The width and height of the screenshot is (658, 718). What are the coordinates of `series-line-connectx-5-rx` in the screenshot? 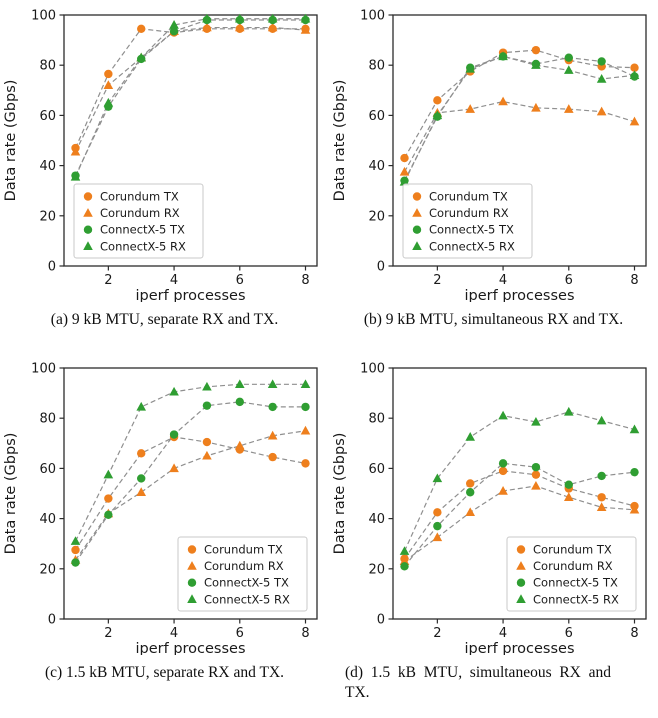 It's located at (519, 481).